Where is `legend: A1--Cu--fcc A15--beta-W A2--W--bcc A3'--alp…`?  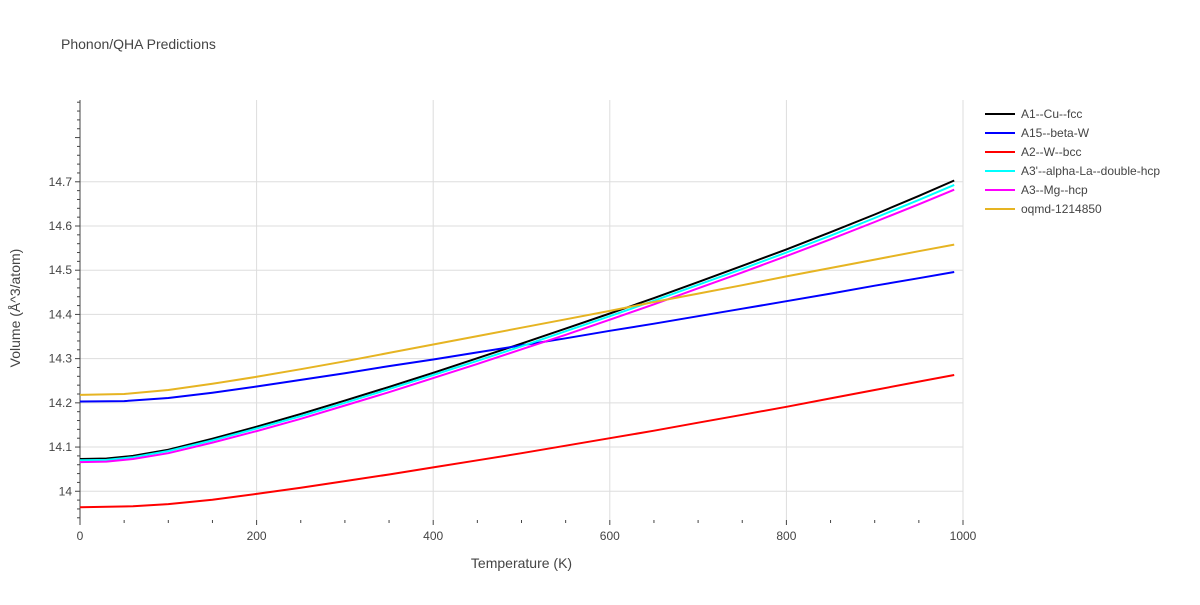
legend: A1--Cu--fcc A15--beta-W A2--W--bcc A3'--alp… is located at coordinates (1072, 161).